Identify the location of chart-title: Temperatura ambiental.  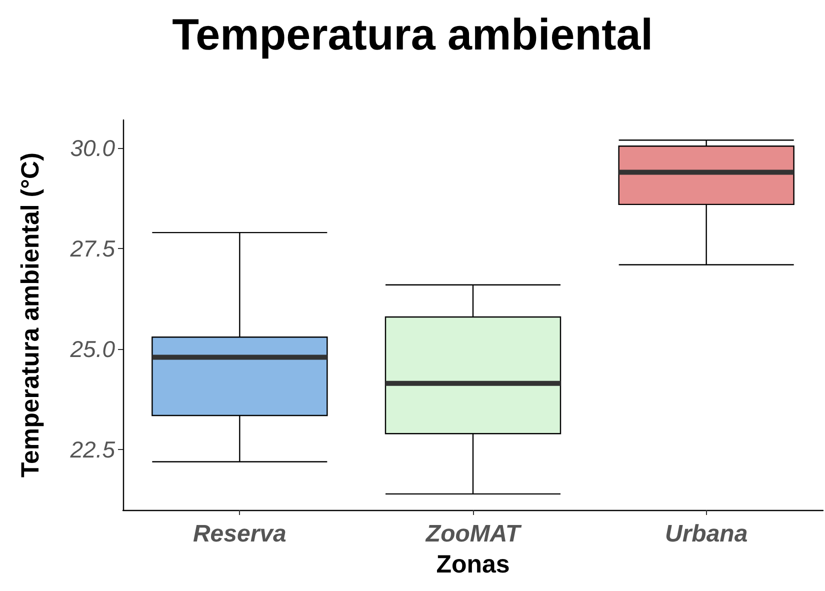
(412, 35).